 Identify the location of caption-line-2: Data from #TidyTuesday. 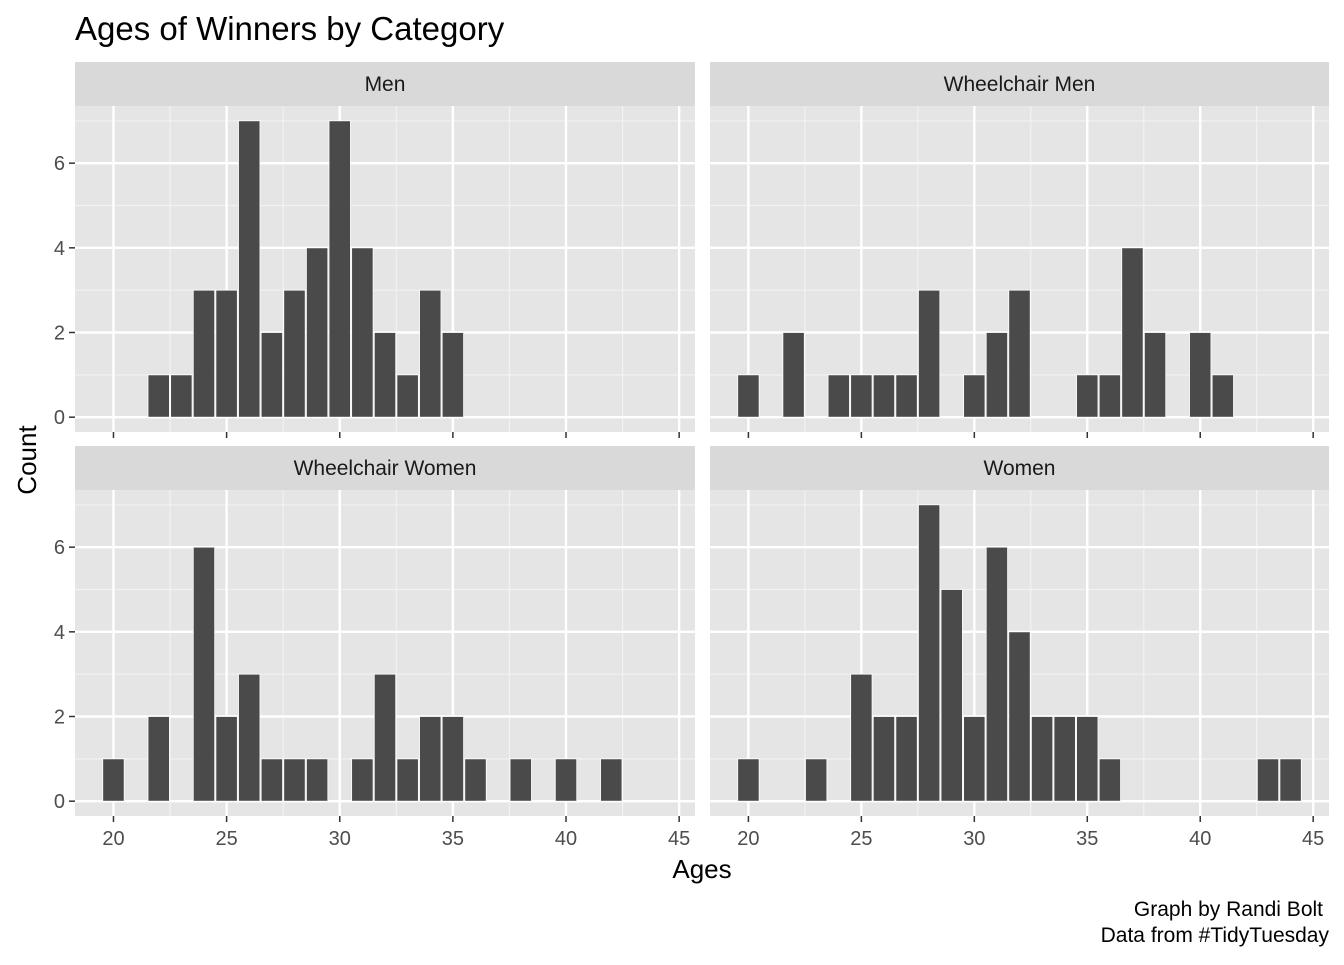
(1215, 935).